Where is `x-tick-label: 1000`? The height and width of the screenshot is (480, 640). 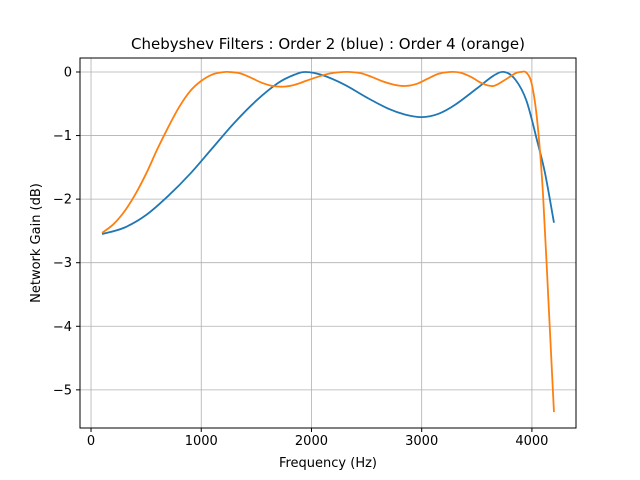 x-tick-label: 1000 is located at coordinates (201, 441).